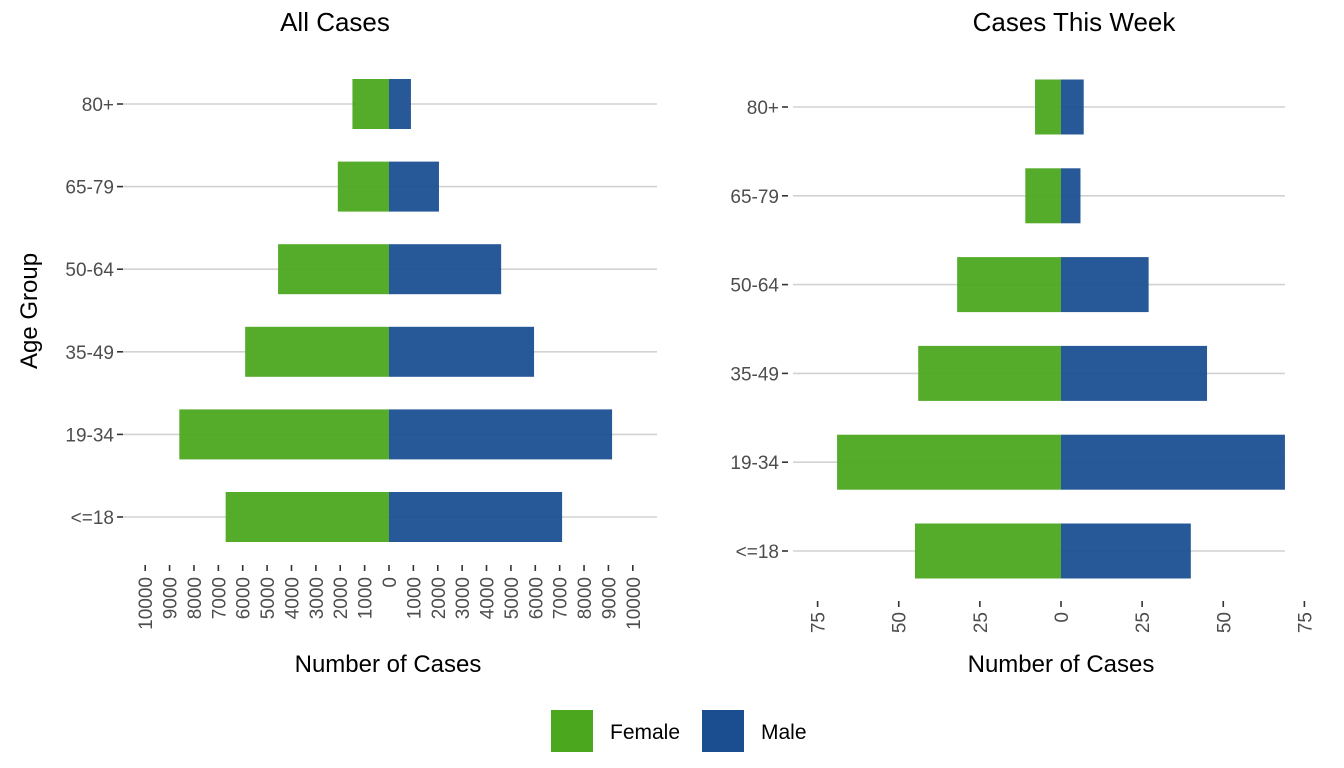 This screenshot has height=768, width=1344. What do you see at coordinates (335, 22) in the screenshot?
I see `panel-title-all-cases: All Cases` at bounding box center [335, 22].